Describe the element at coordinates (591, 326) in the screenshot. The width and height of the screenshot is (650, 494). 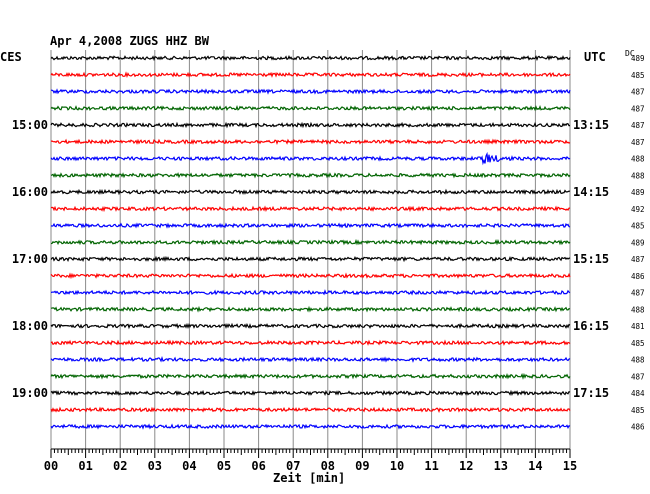
I see `right-time-label: 16:15` at that location.